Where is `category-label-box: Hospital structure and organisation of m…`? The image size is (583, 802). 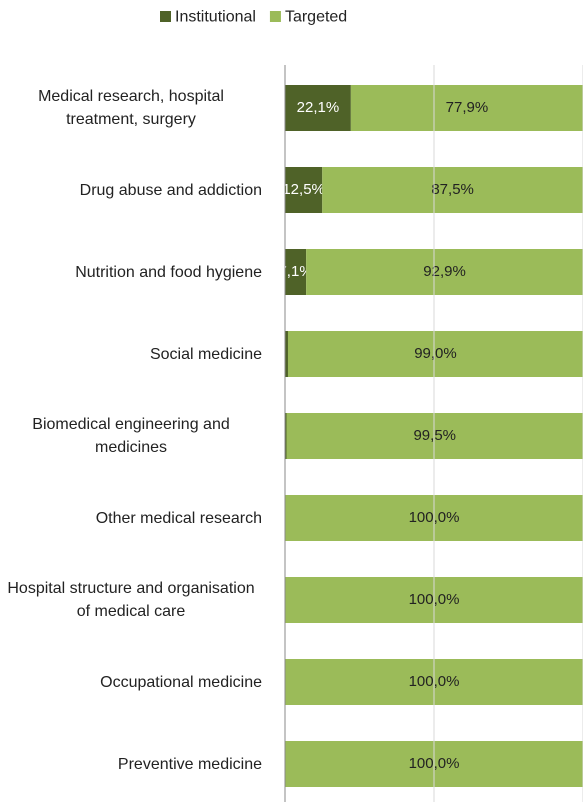
category-label-box: Hospital structure and organisation of m… is located at coordinates (131, 600).